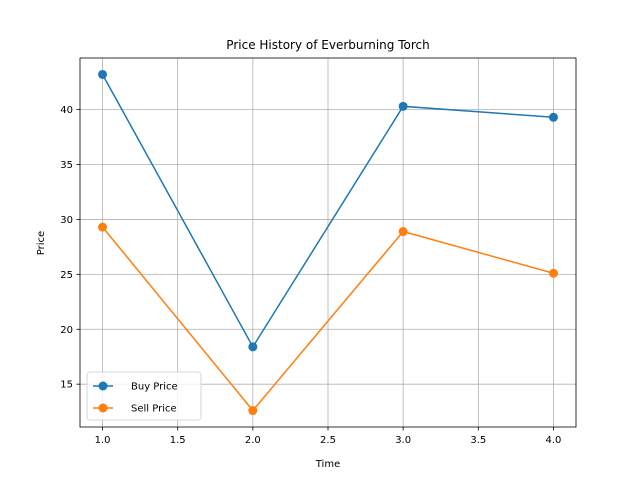 This screenshot has height=480, width=640. What do you see at coordinates (66, 220) in the screenshot?
I see `y-tick-label: 30` at bounding box center [66, 220].